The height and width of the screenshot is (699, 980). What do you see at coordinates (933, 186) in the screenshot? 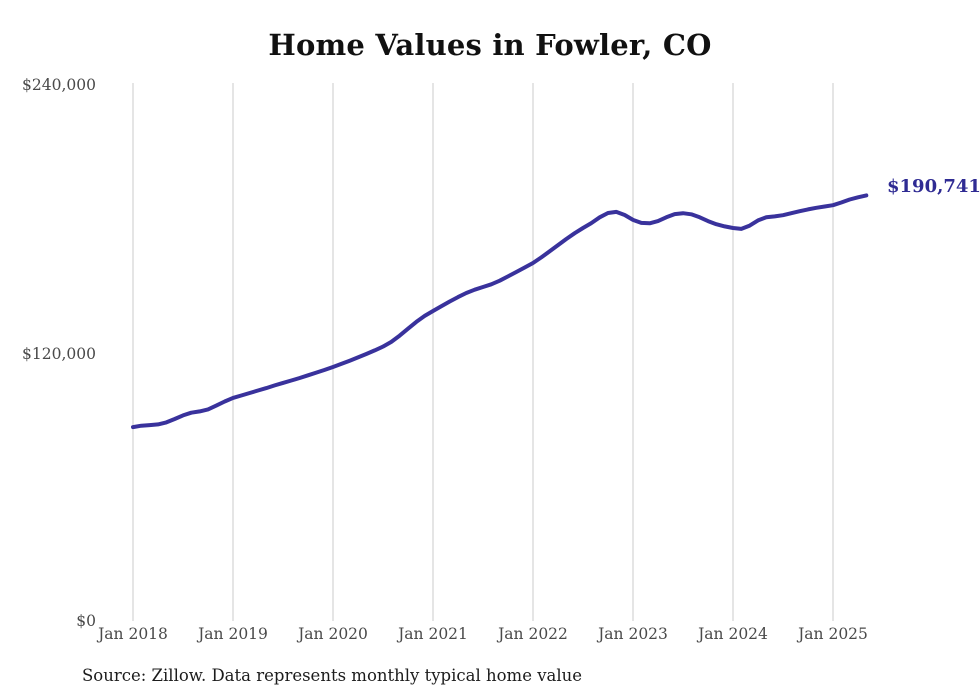
I see `latest-value-label: $190,741` at bounding box center [933, 186].